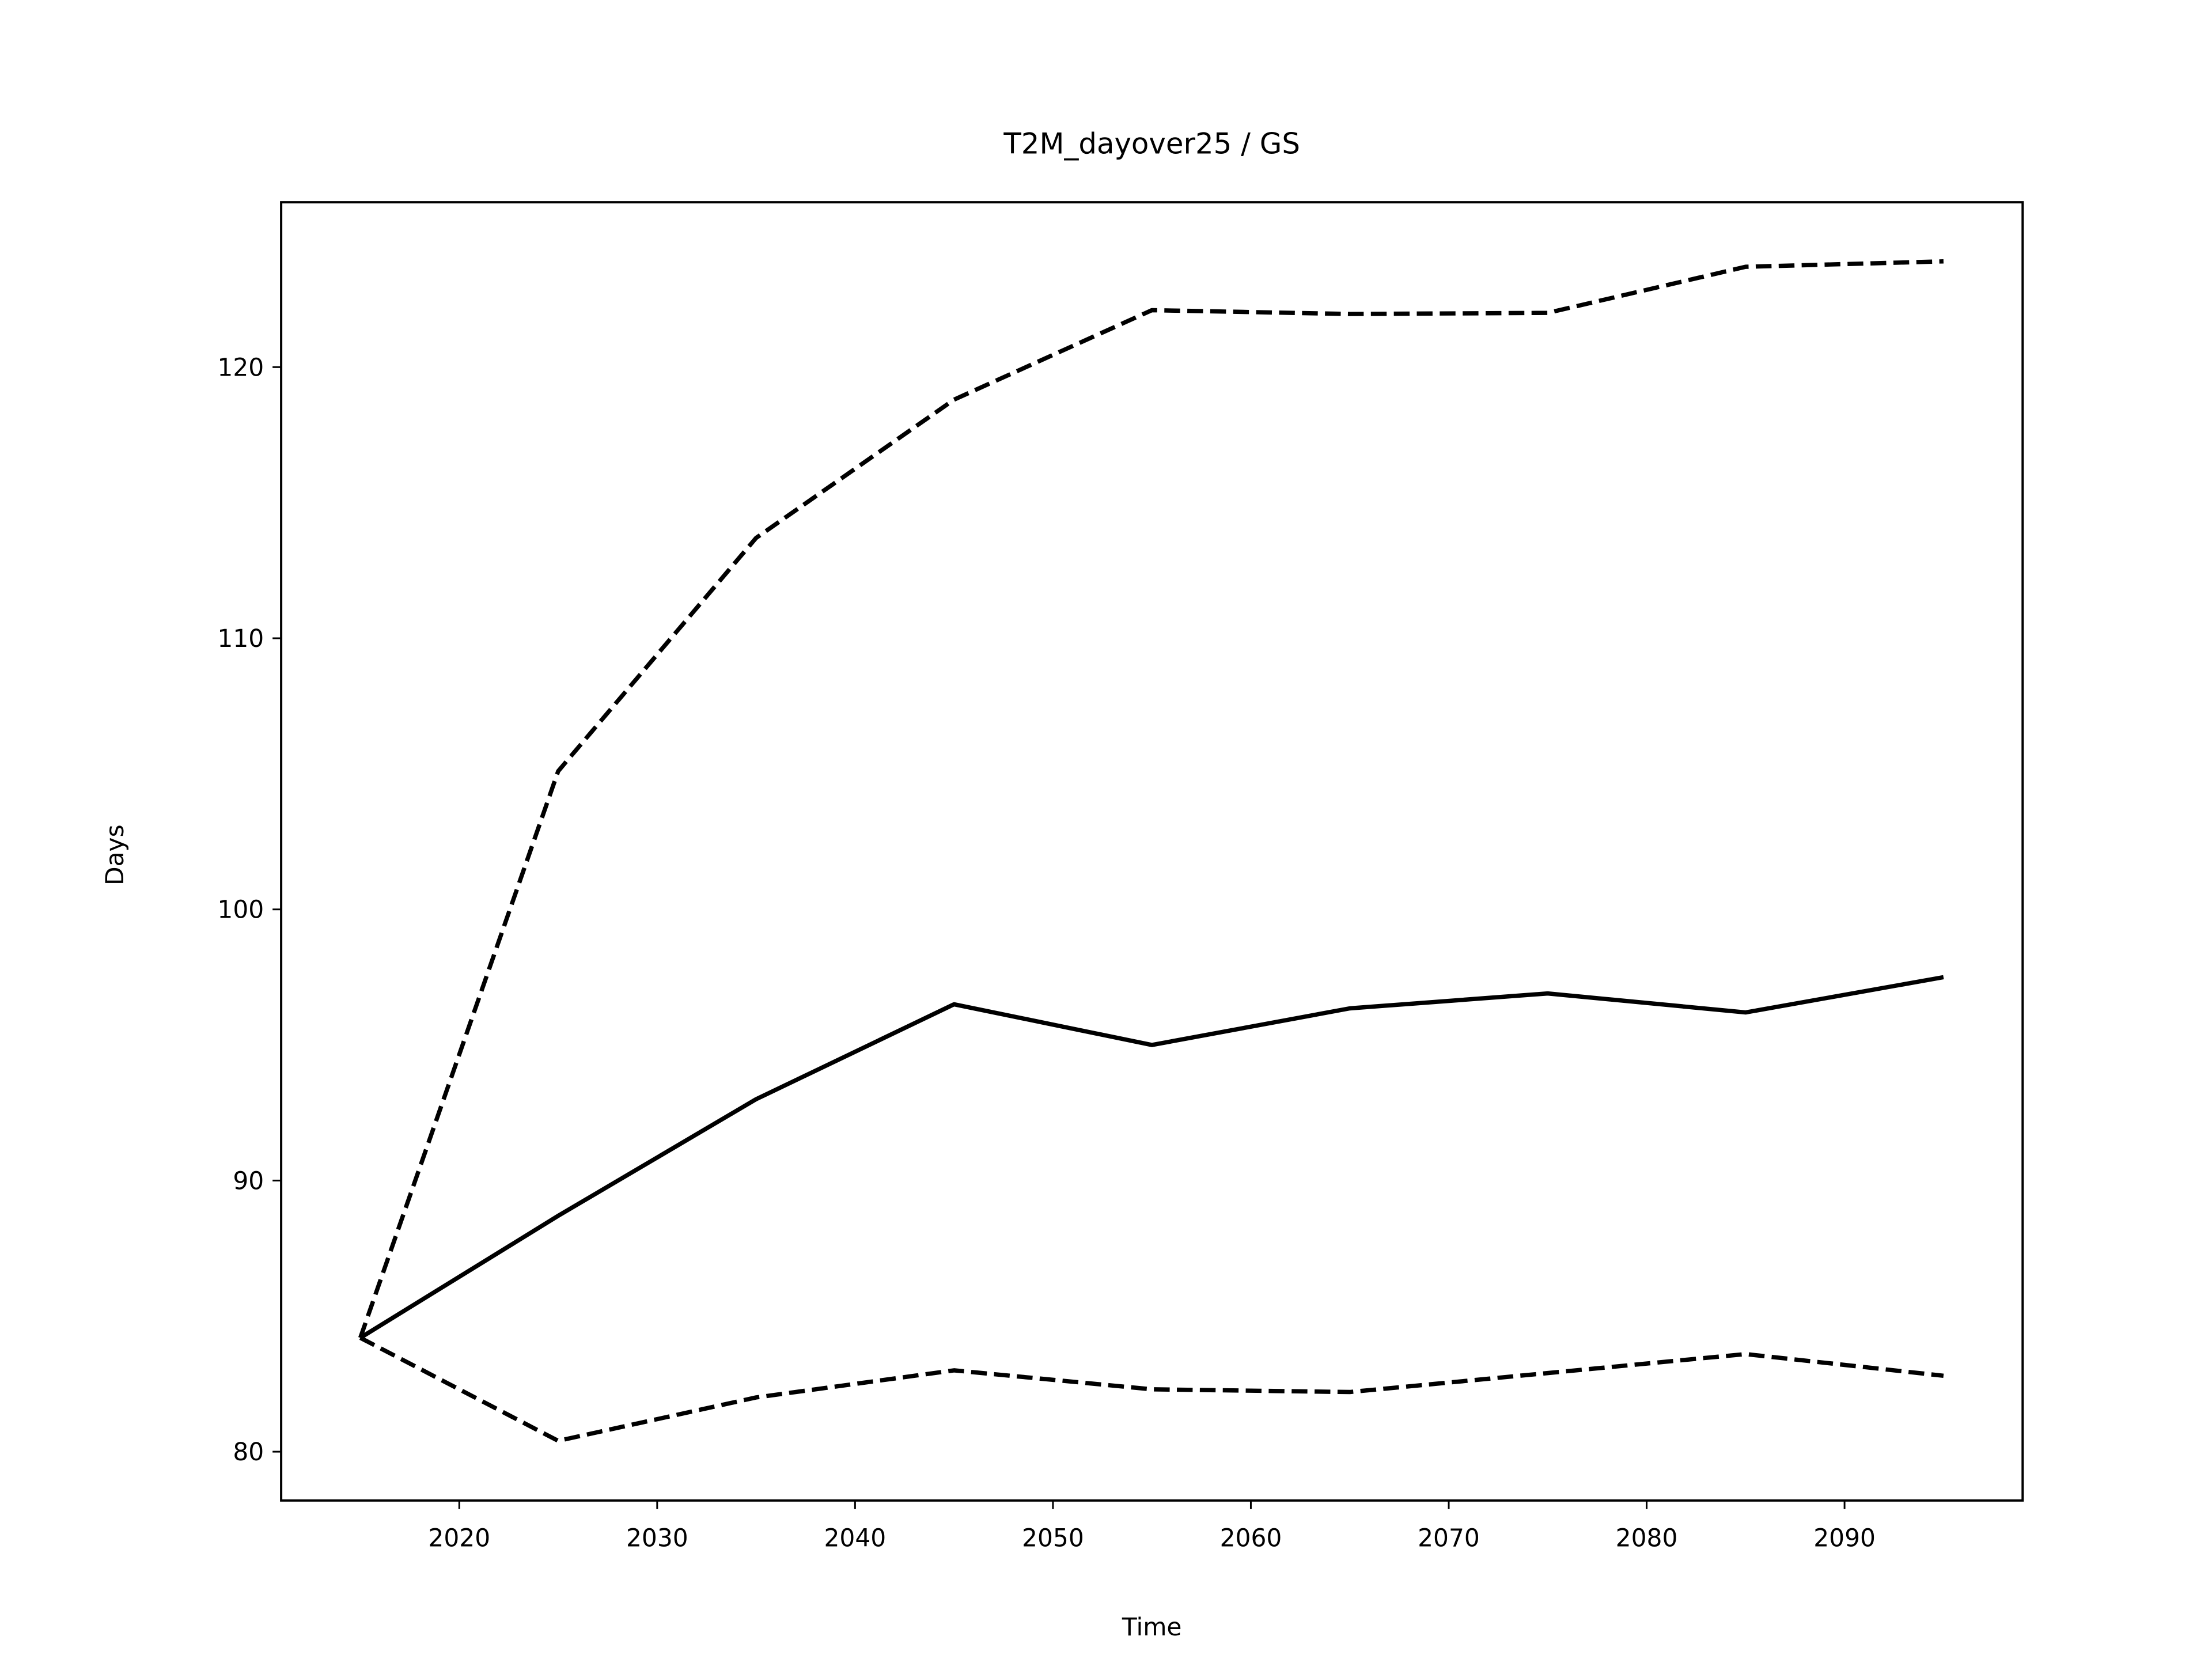  I want to click on x-tick-label: 2080, so click(1647, 1538).